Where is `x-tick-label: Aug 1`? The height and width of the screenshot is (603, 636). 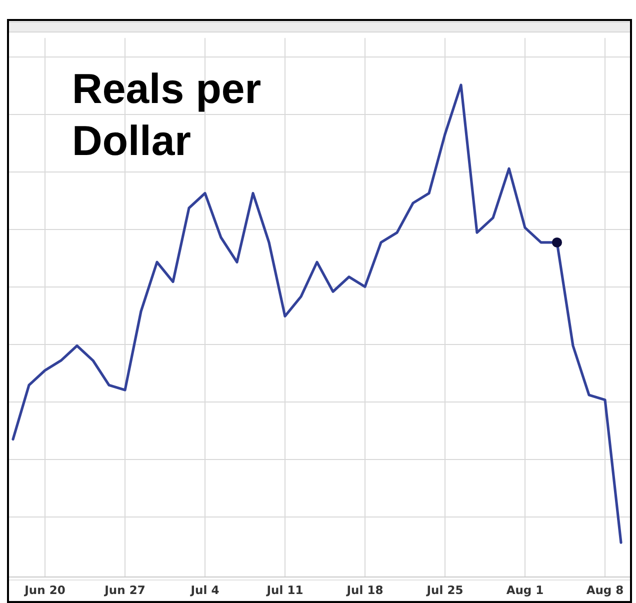
x-tick-label: Aug 1 is located at coordinates (525, 590).